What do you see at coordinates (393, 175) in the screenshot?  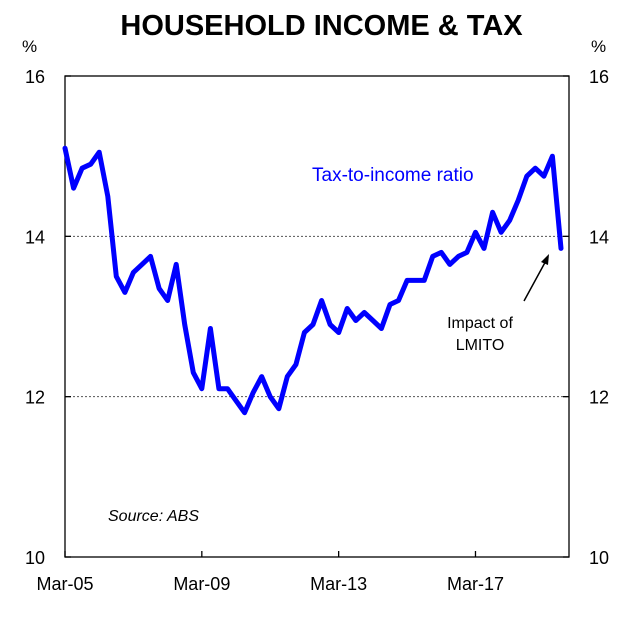 I see `series-label: Tax-to-income ratio` at bounding box center [393, 175].